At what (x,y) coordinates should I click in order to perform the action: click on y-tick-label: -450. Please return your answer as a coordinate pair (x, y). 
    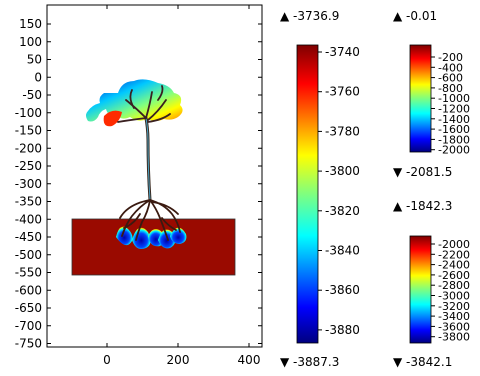
    Looking at the image, I should click on (28, 237).